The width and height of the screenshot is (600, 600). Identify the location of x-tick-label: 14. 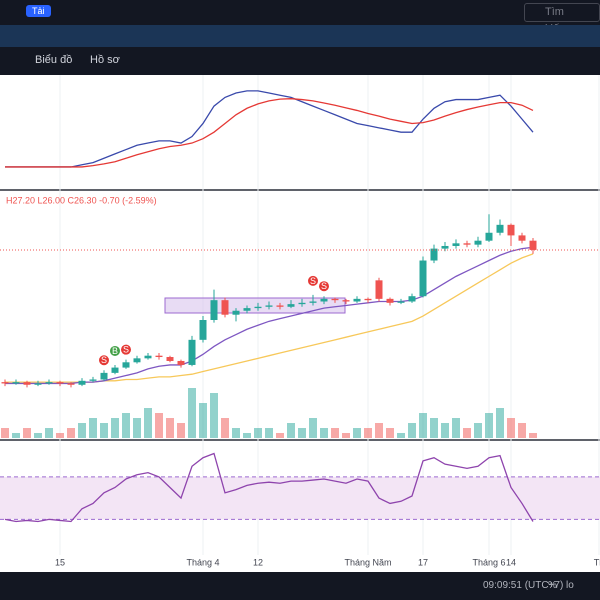
(511, 562).